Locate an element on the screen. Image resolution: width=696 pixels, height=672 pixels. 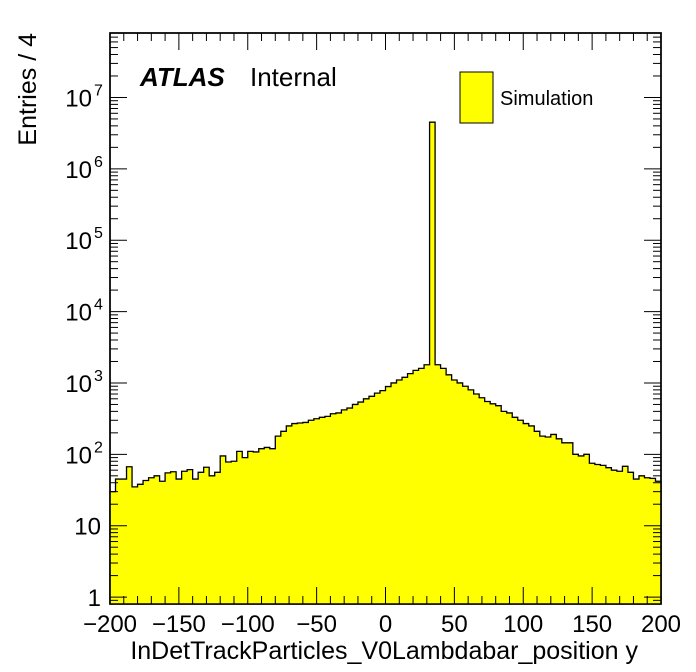
x-tick-label: −200 is located at coordinates (110, 624).